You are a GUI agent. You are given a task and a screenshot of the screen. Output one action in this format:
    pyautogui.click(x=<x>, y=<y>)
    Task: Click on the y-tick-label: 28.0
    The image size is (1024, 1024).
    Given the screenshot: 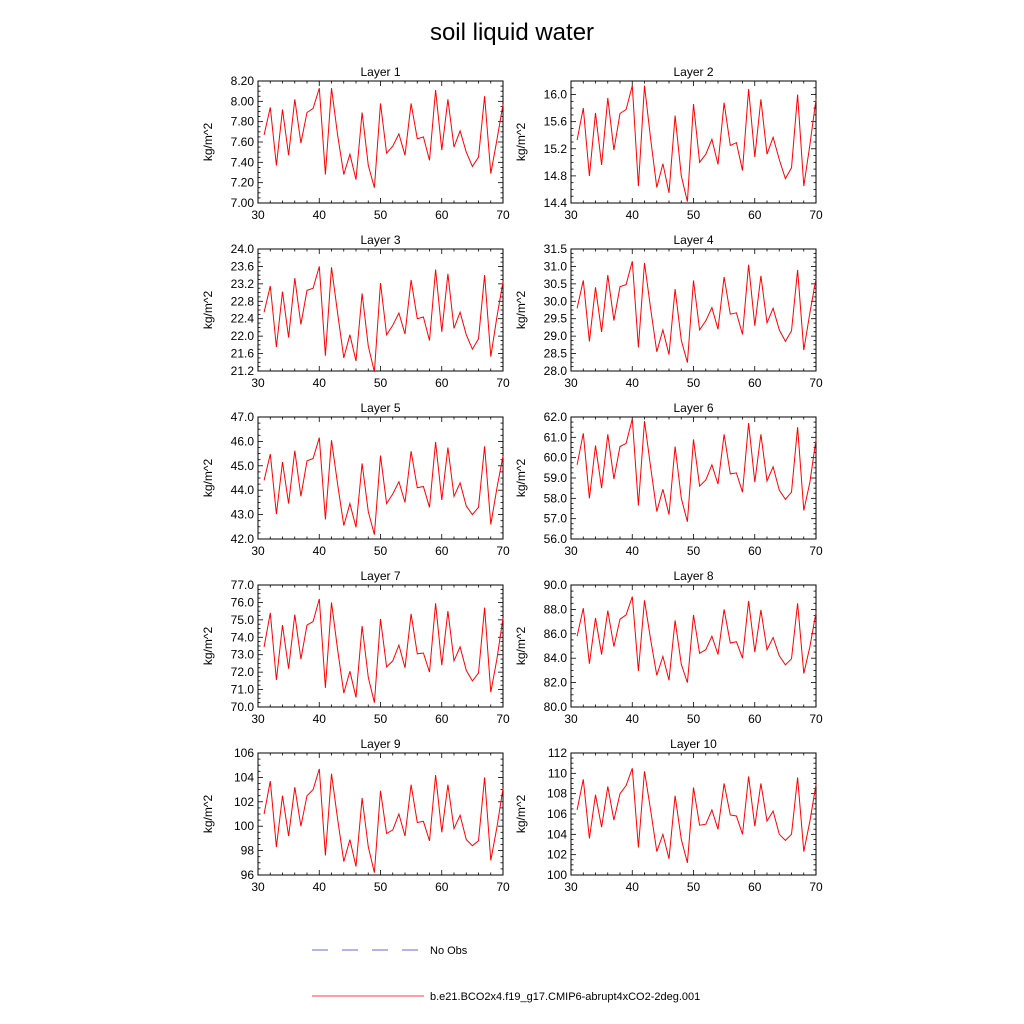 What is the action you would take?
    pyautogui.click(x=556, y=371)
    